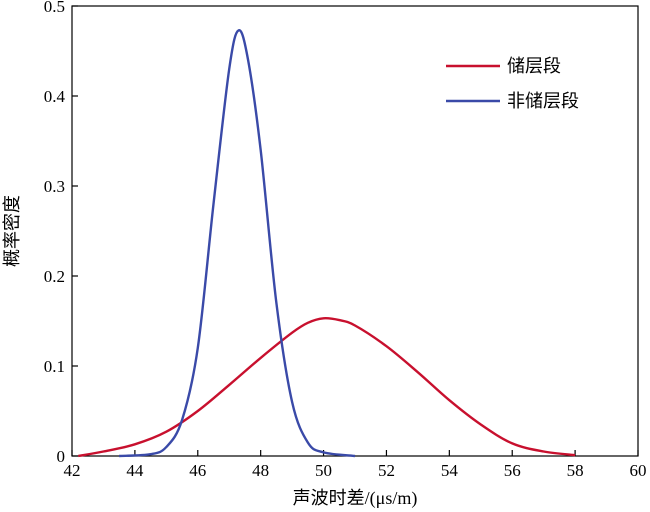  Describe the element at coordinates (575, 470) in the screenshot. I see `x-tick-label: 58` at that location.